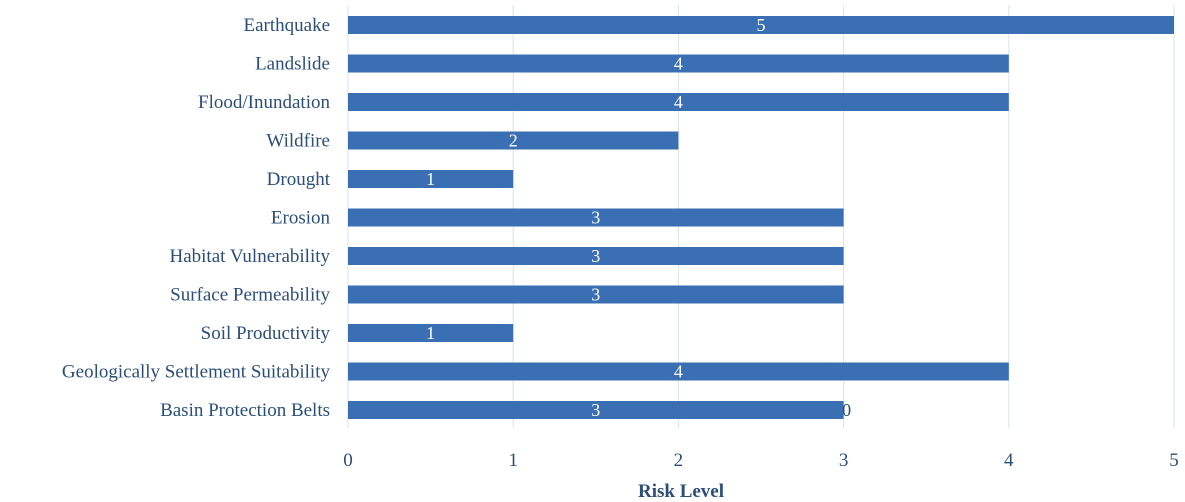  I want to click on category-label: Basin Protection Belts, so click(245, 410).